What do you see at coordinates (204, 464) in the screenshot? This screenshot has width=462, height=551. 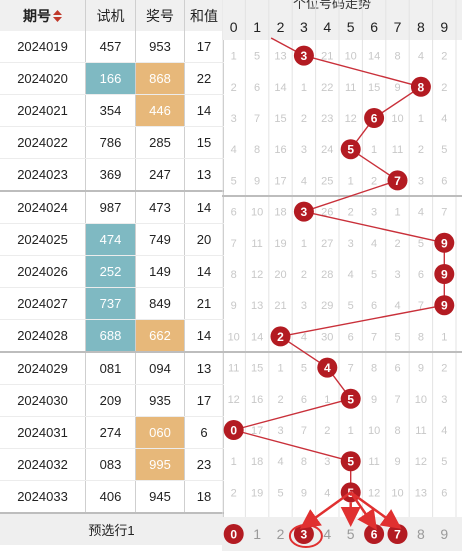 I see `sum-value-cell: 23` at bounding box center [204, 464].